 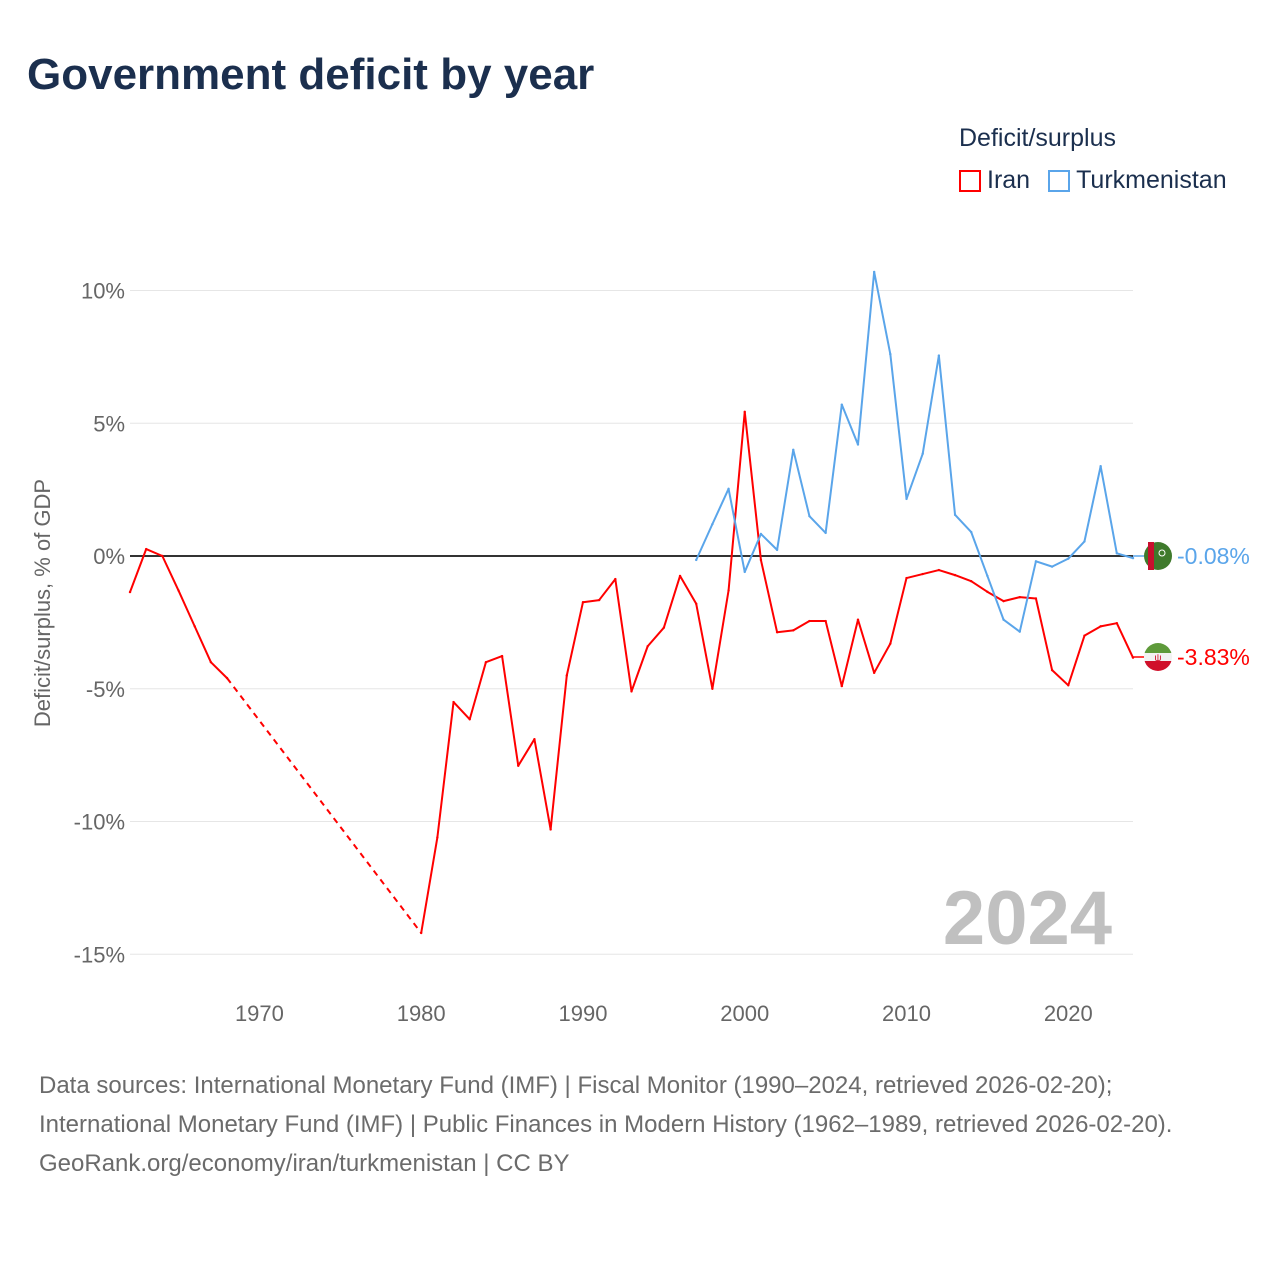 What do you see at coordinates (109, 556) in the screenshot?
I see `y-tick-label: 0%` at bounding box center [109, 556].